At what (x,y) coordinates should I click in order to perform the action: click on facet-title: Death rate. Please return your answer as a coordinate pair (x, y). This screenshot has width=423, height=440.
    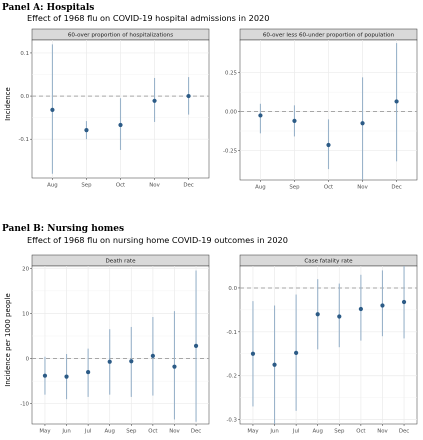
    Looking at the image, I should click on (120, 262).